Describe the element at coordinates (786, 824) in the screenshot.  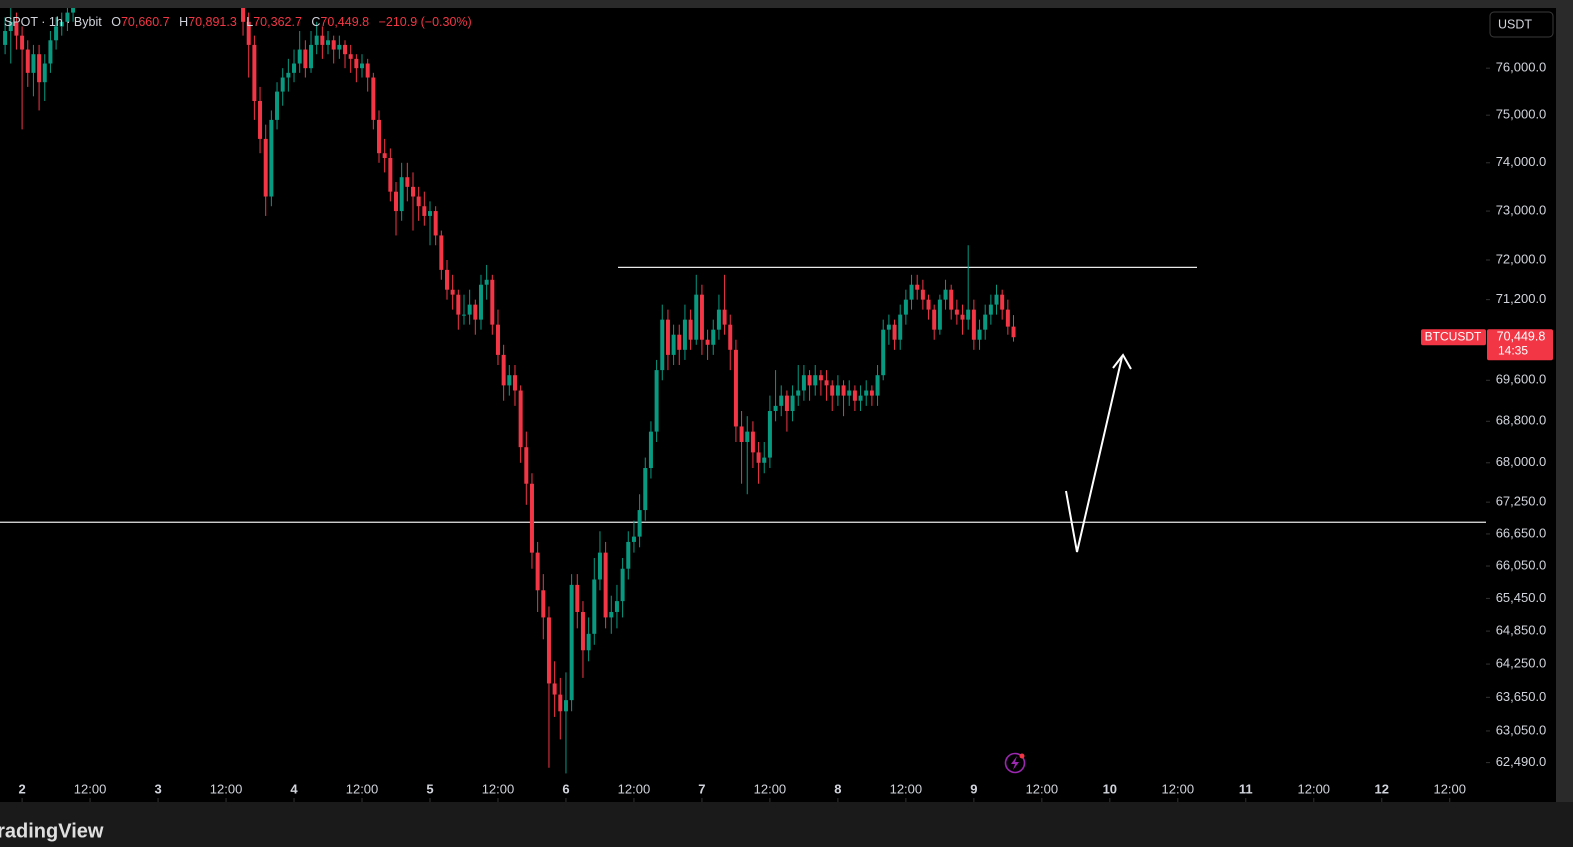
I see `footer` at that location.